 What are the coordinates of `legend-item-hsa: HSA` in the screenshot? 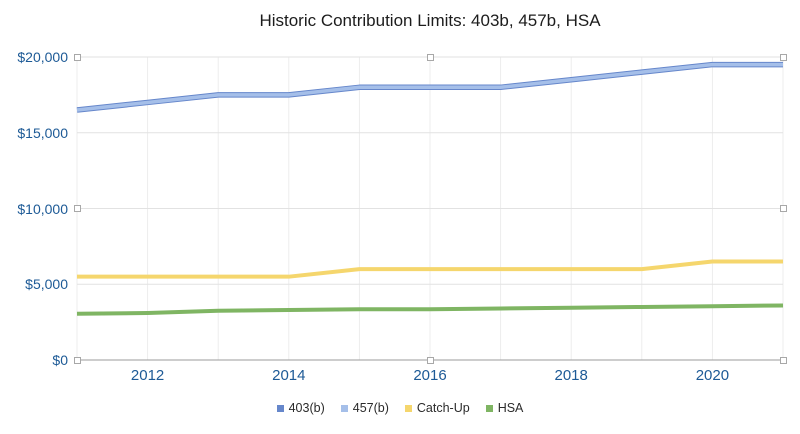 It's located at (504, 408).